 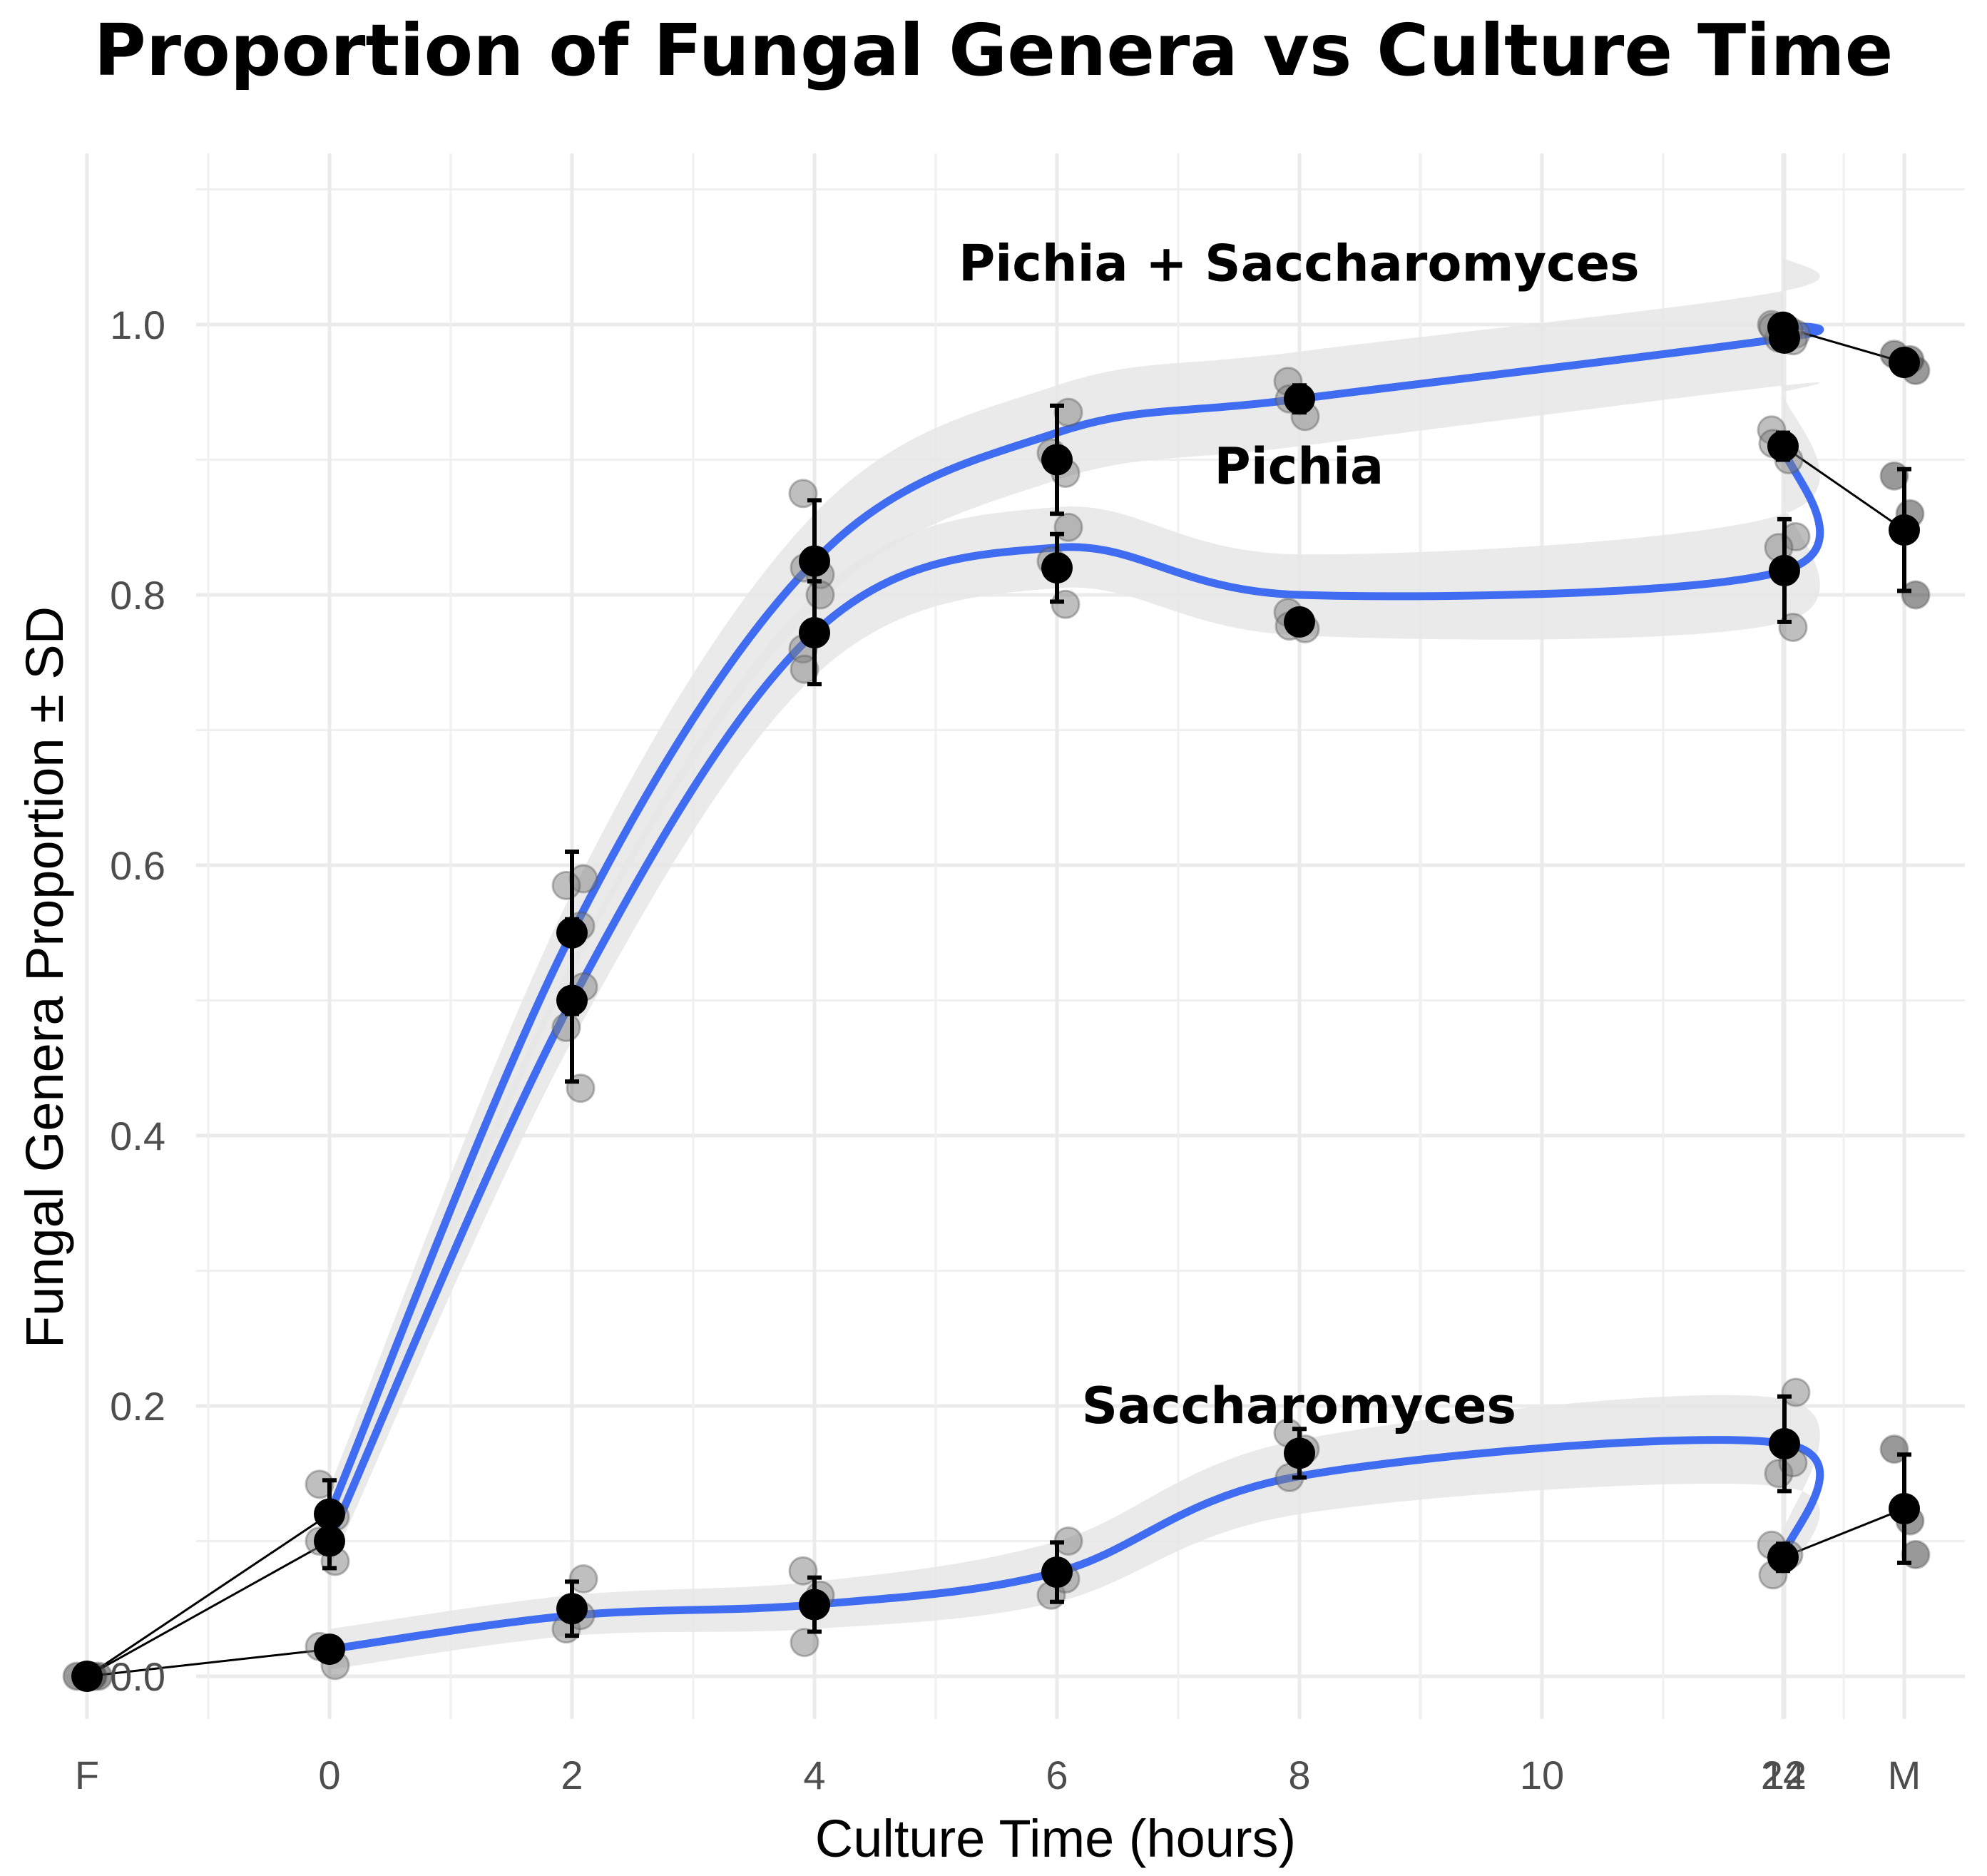 I want to click on x-tick-label: 24, so click(x=1783, y=1775).